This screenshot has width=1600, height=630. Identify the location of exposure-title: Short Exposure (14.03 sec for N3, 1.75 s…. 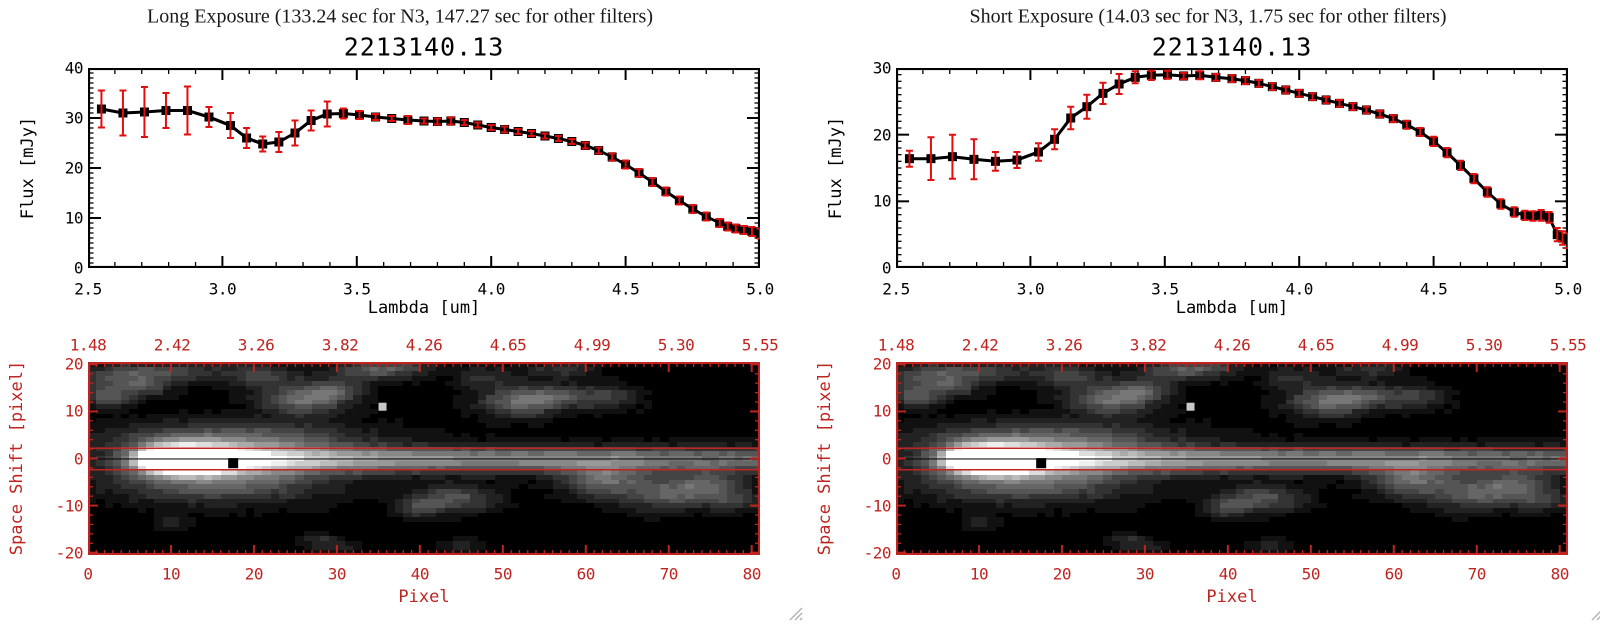
(1208, 16).